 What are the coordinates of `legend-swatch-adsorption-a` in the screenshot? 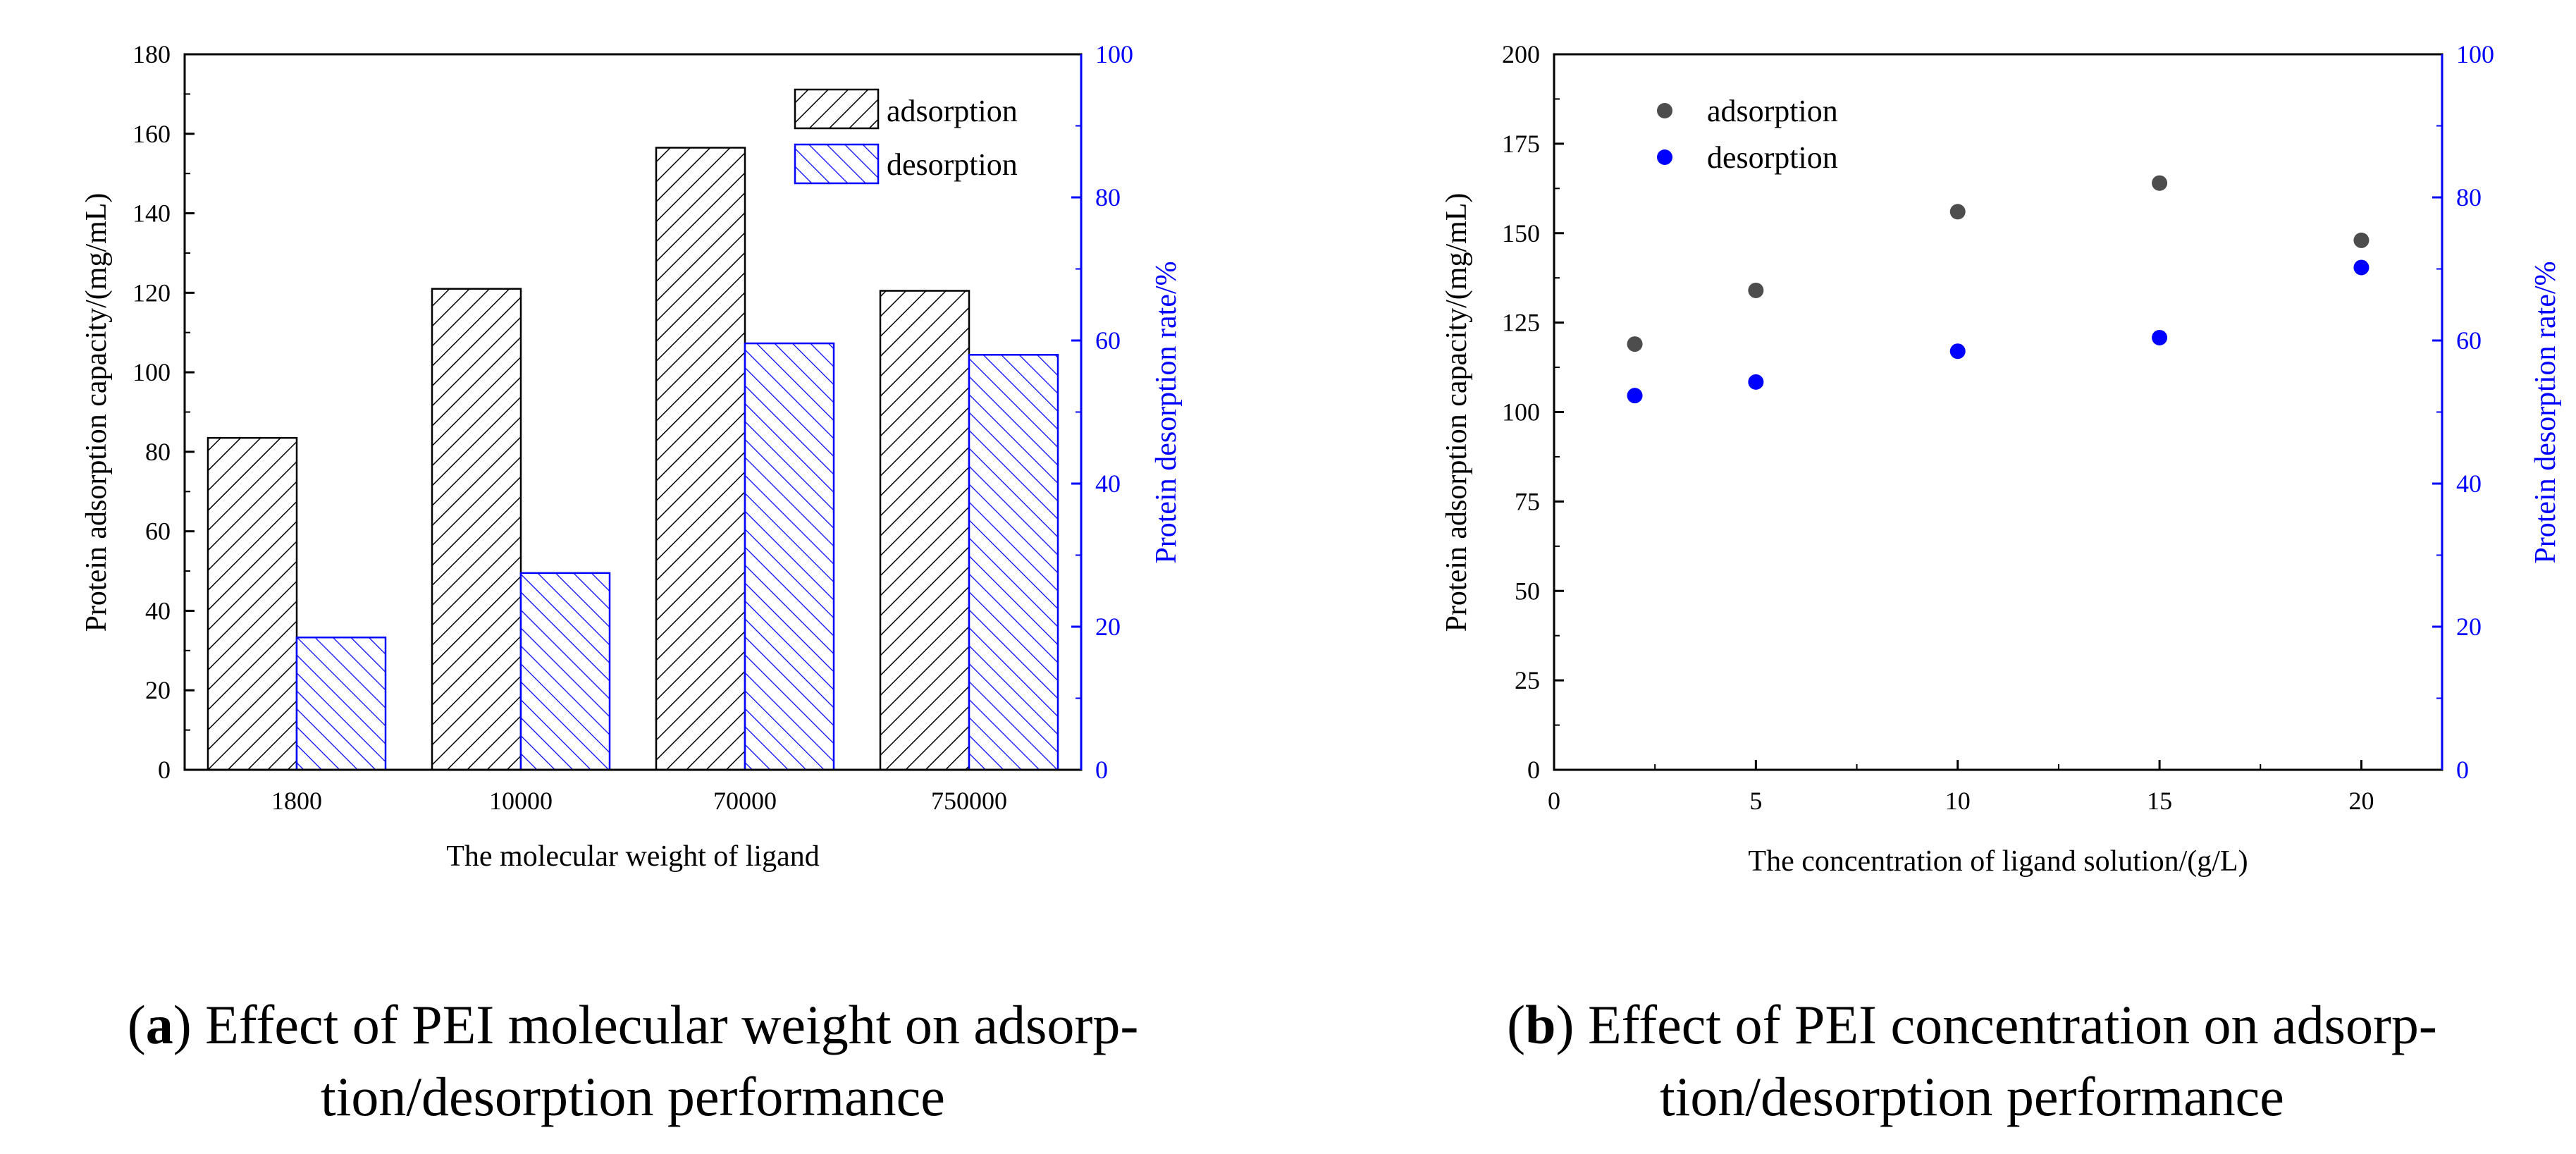 It's located at (837, 109).